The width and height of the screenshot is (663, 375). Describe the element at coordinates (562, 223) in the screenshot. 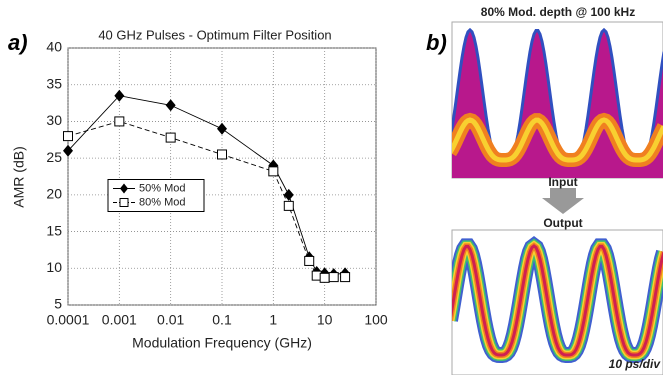

I see `output-label: Output` at that location.